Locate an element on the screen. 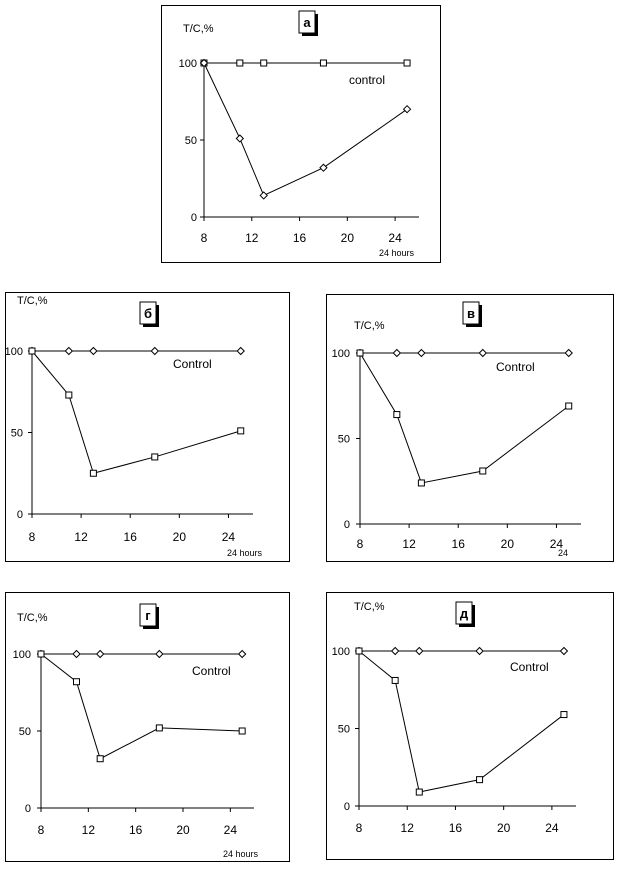 The height and width of the screenshot is (869, 621). chart-svg: 0 50 100 8 12 16 20 24 T/C,% 24 hours б Control is located at coordinates (147, 427).